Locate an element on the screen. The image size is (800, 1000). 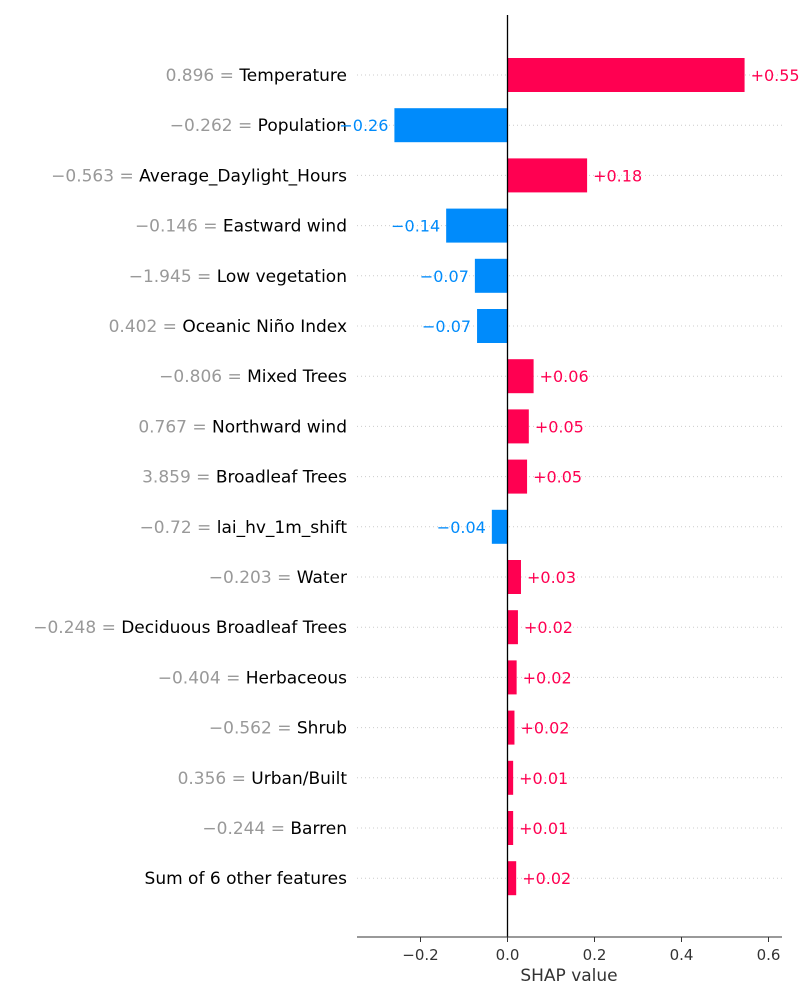
feature-label: 0.767 = Northward wind is located at coordinates (242, 427).